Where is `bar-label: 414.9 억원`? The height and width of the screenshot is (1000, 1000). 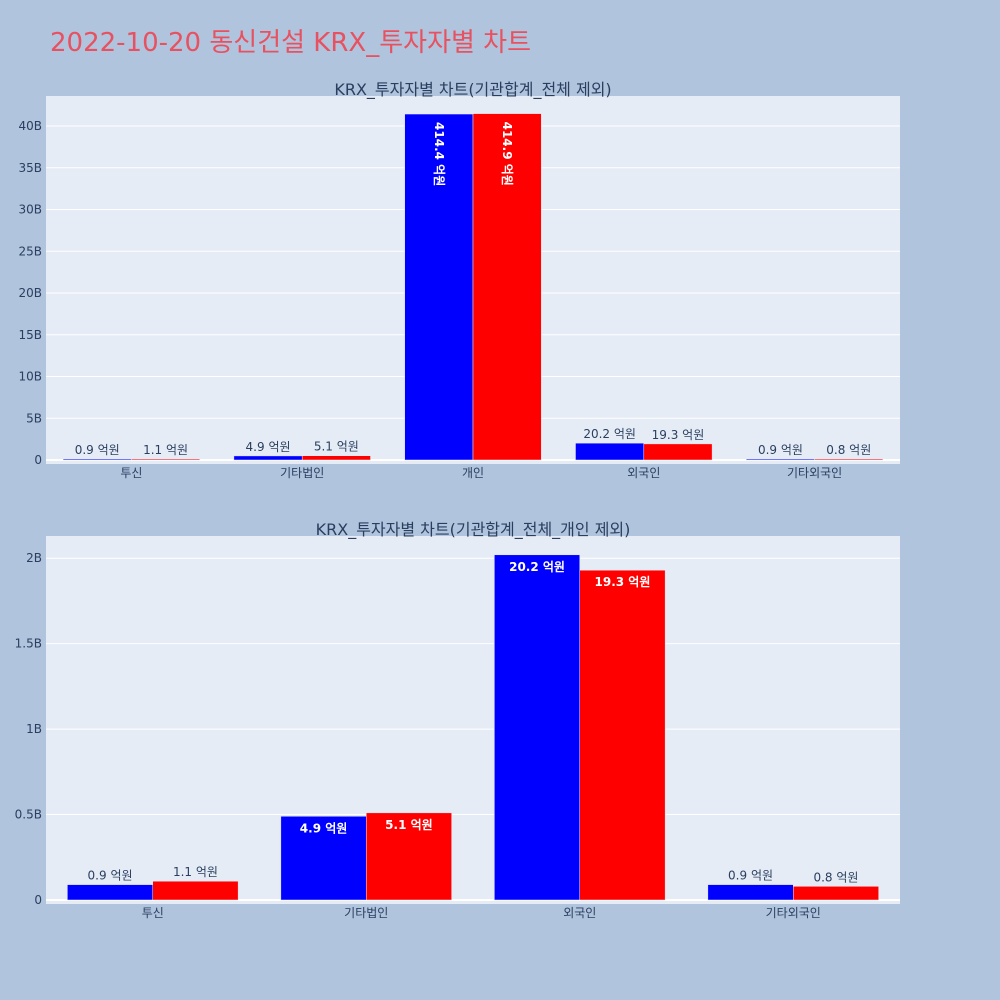
bar-label: 414.9 억원 is located at coordinates (507, 154).